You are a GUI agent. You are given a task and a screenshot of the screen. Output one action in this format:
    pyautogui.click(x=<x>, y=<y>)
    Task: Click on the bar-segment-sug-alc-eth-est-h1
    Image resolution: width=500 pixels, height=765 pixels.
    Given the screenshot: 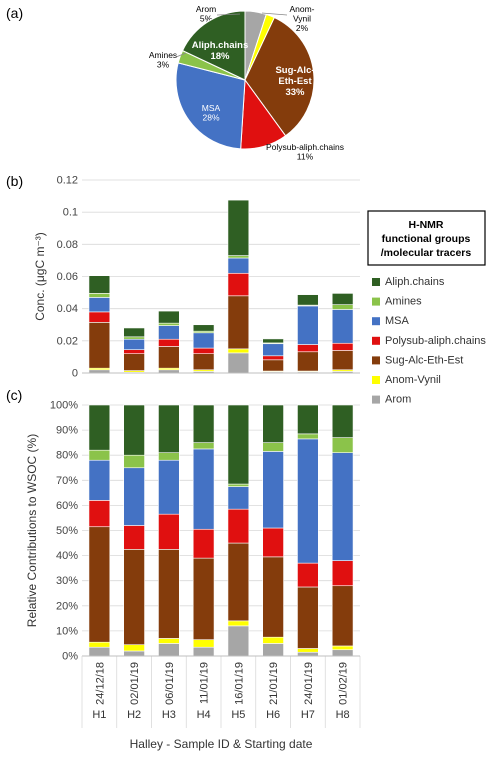 What is the action you would take?
    pyautogui.click(x=99, y=584)
    